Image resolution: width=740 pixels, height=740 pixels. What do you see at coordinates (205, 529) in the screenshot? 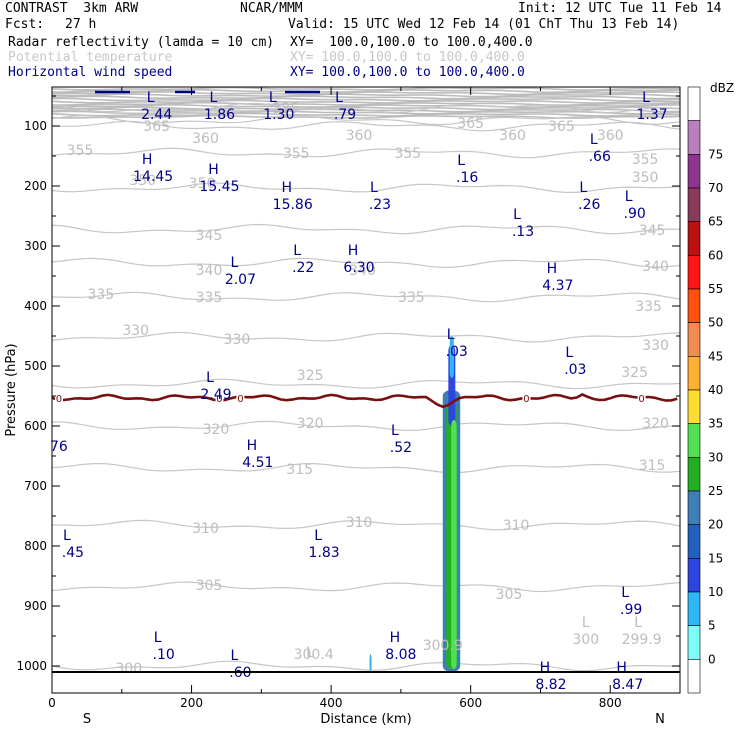
I see `theta-label: 310` at bounding box center [205, 529].